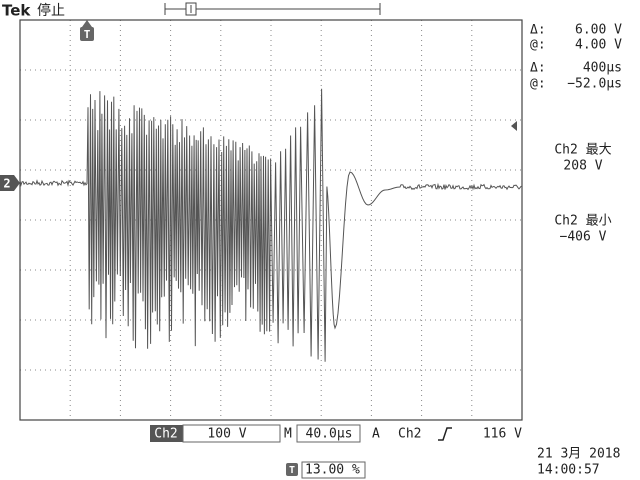 The image size is (640, 480). I want to click on run-status: 停止, so click(51, 10).